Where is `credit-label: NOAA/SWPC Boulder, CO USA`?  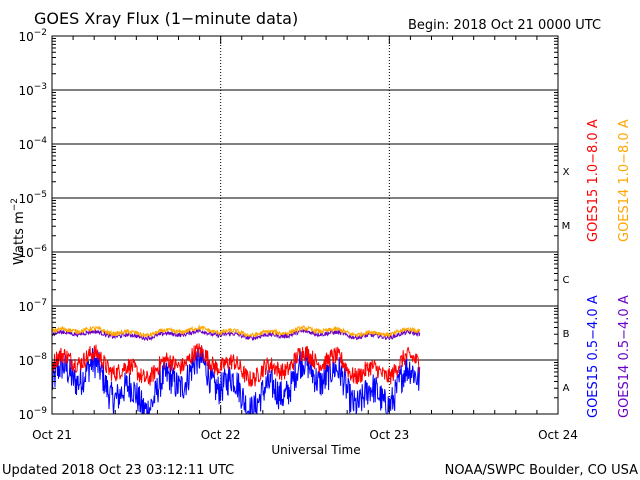
credit-label: NOAA/SWPC Boulder, CO USA is located at coordinates (541, 470).